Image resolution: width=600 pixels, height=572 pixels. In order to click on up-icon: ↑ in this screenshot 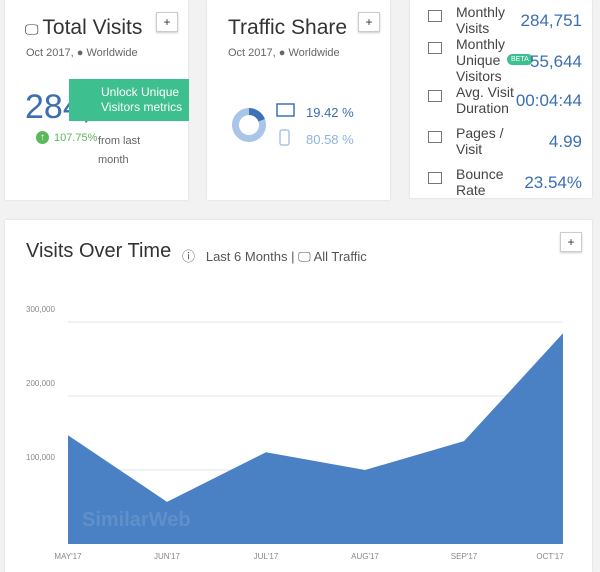, I will do `click(42, 137)`.